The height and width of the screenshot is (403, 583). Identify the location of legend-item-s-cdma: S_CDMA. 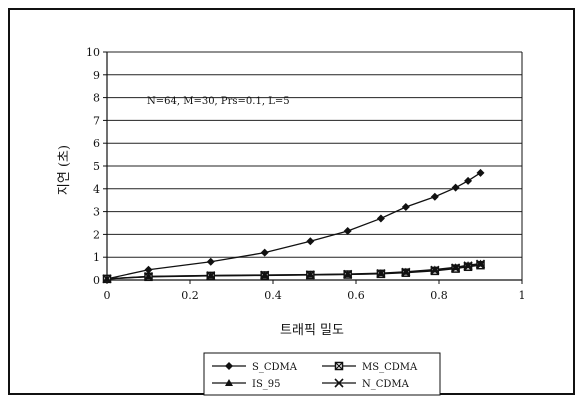
(255, 367).